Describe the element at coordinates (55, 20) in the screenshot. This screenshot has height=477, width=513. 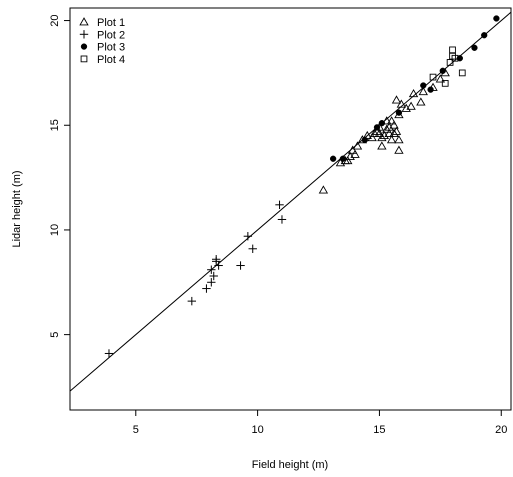
I see `y-tick-label-20: 20` at that location.